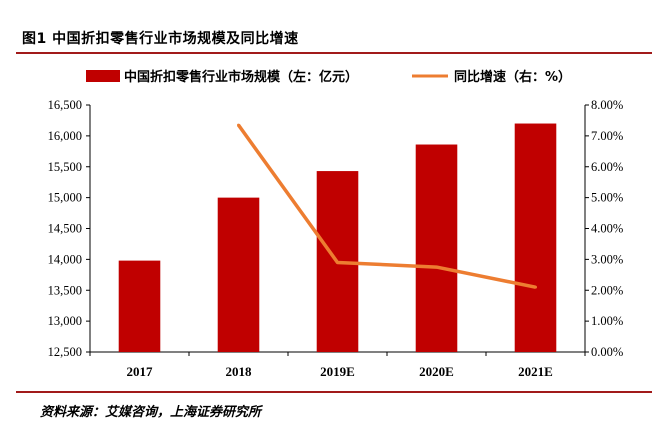 The height and width of the screenshot is (428, 668). What do you see at coordinates (607, 105) in the screenshot?
I see `right-tick-label: 8.00%` at bounding box center [607, 105].